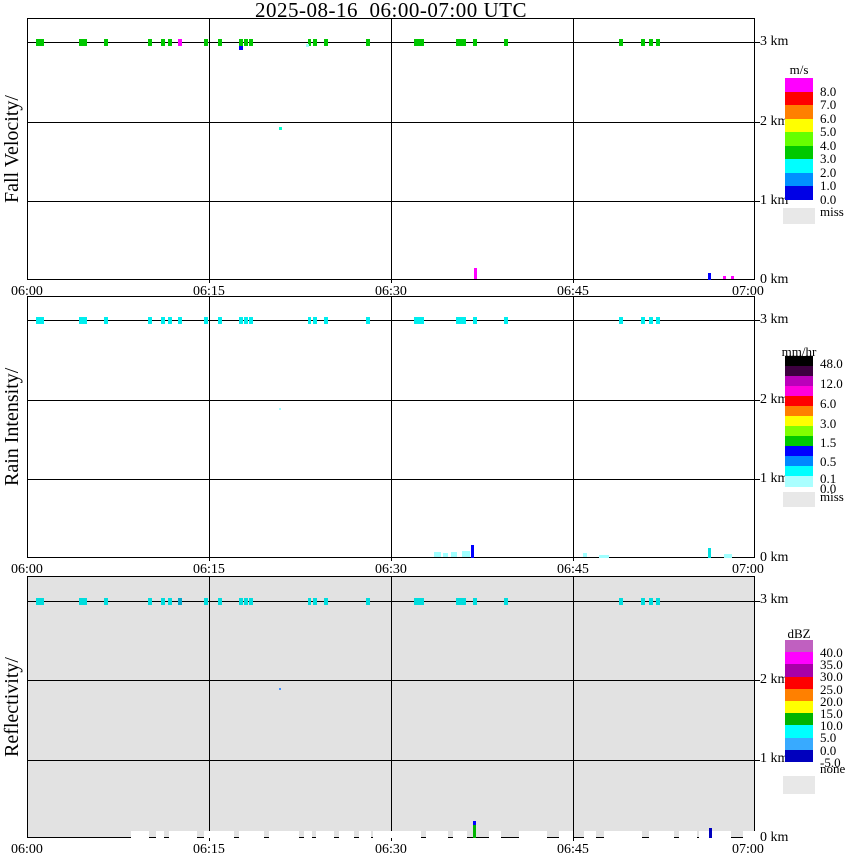 Image resolution: width=850 pixels, height=868 pixels. What do you see at coordinates (799, 633) in the screenshot?
I see `colorbar-title: dBZ` at bounding box center [799, 633].